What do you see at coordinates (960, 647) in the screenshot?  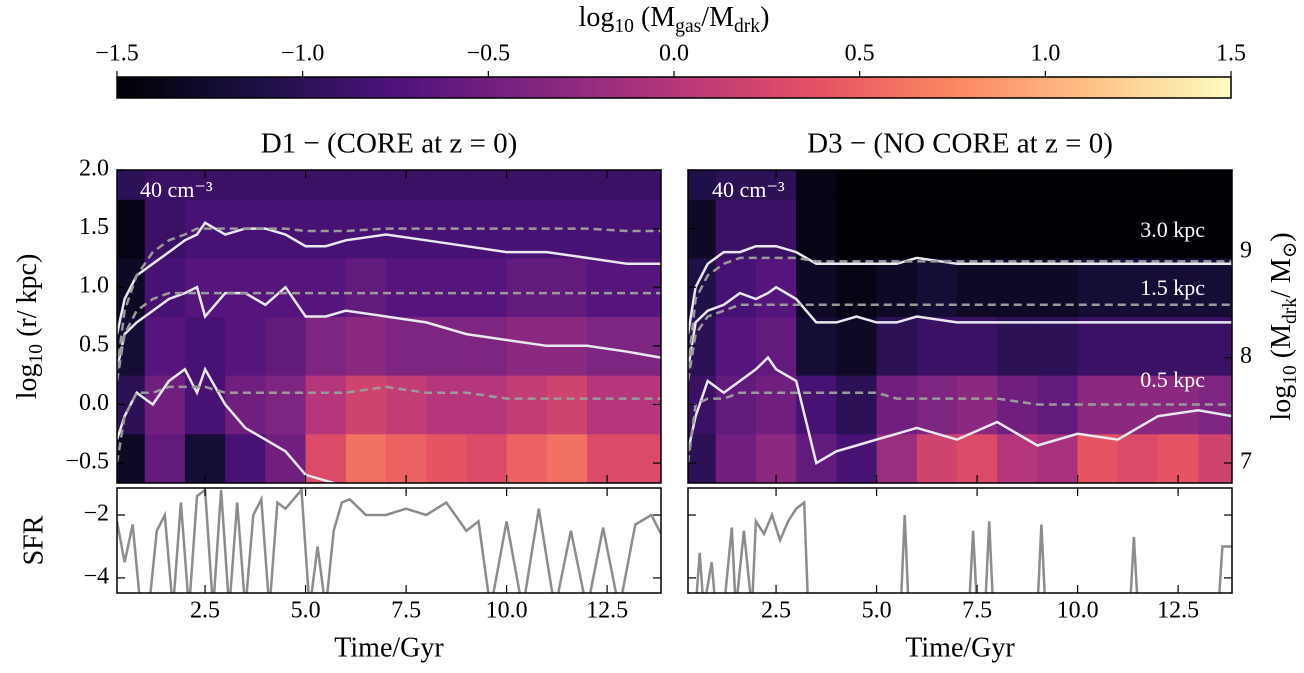 I see `x-axis-label: Time/Gyr` at bounding box center [960, 647].